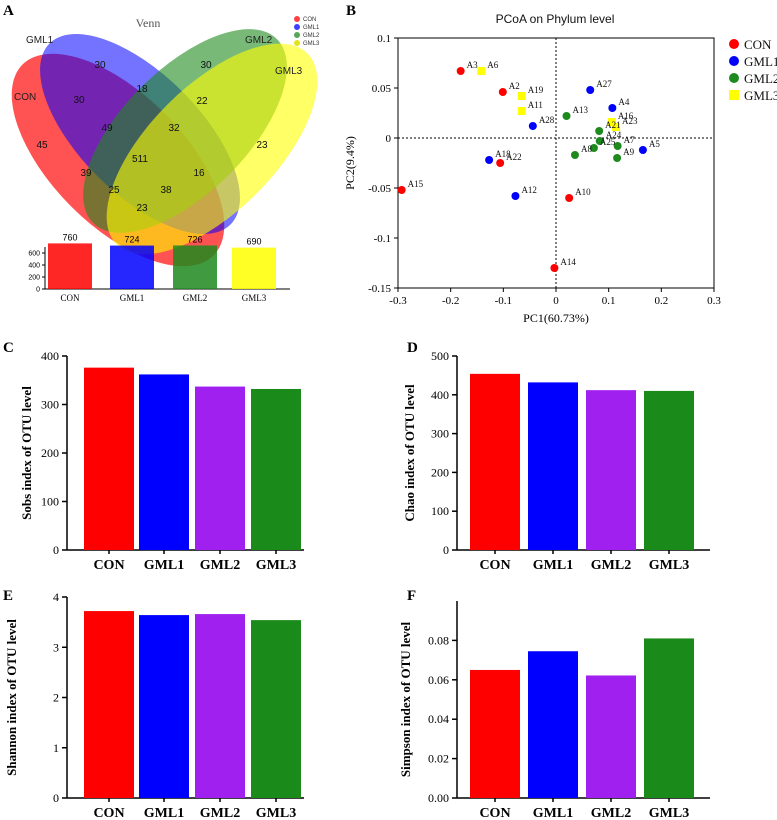  Describe the element at coordinates (199, 173) in the screenshot. I see `venn-count: 16` at that location.